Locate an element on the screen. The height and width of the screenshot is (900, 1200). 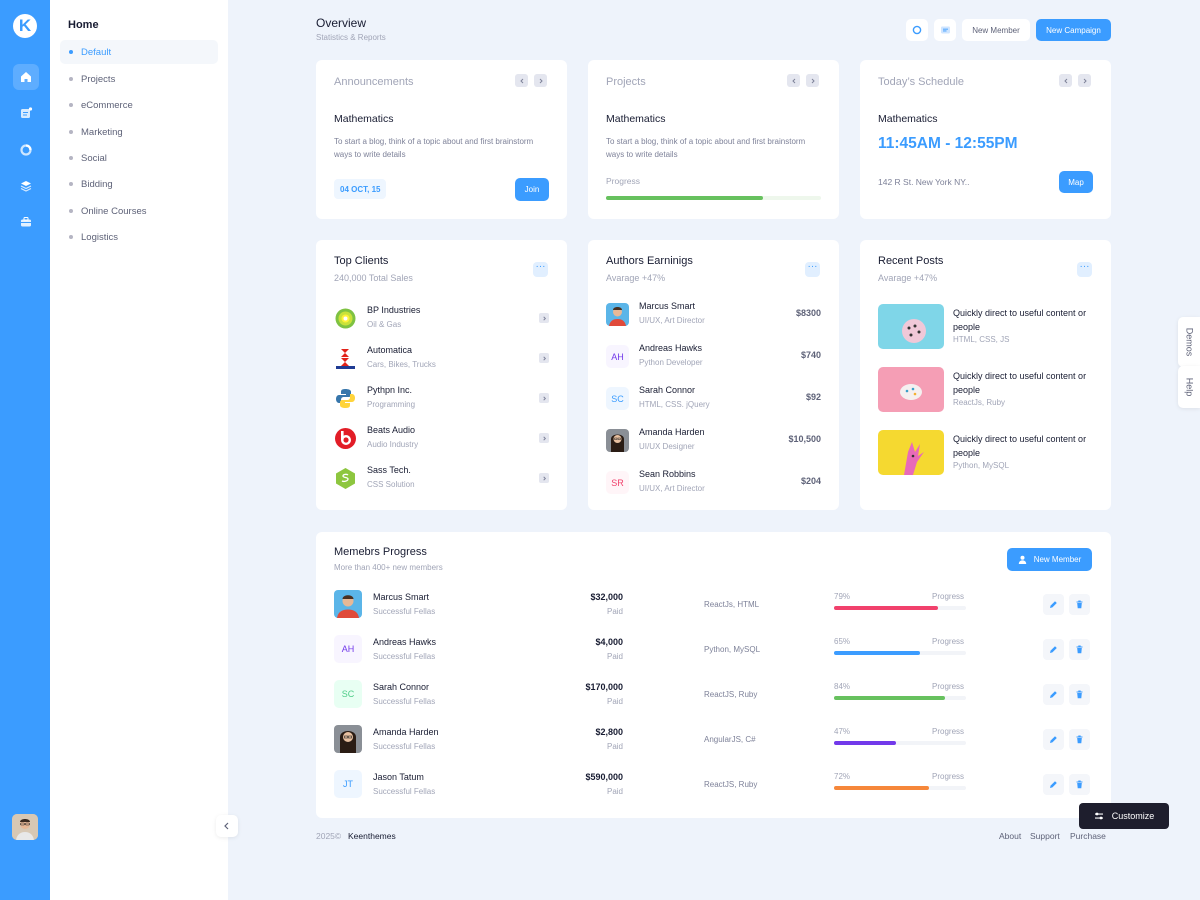
client-desc: CSS Solution is located at coordinates (391, 484).